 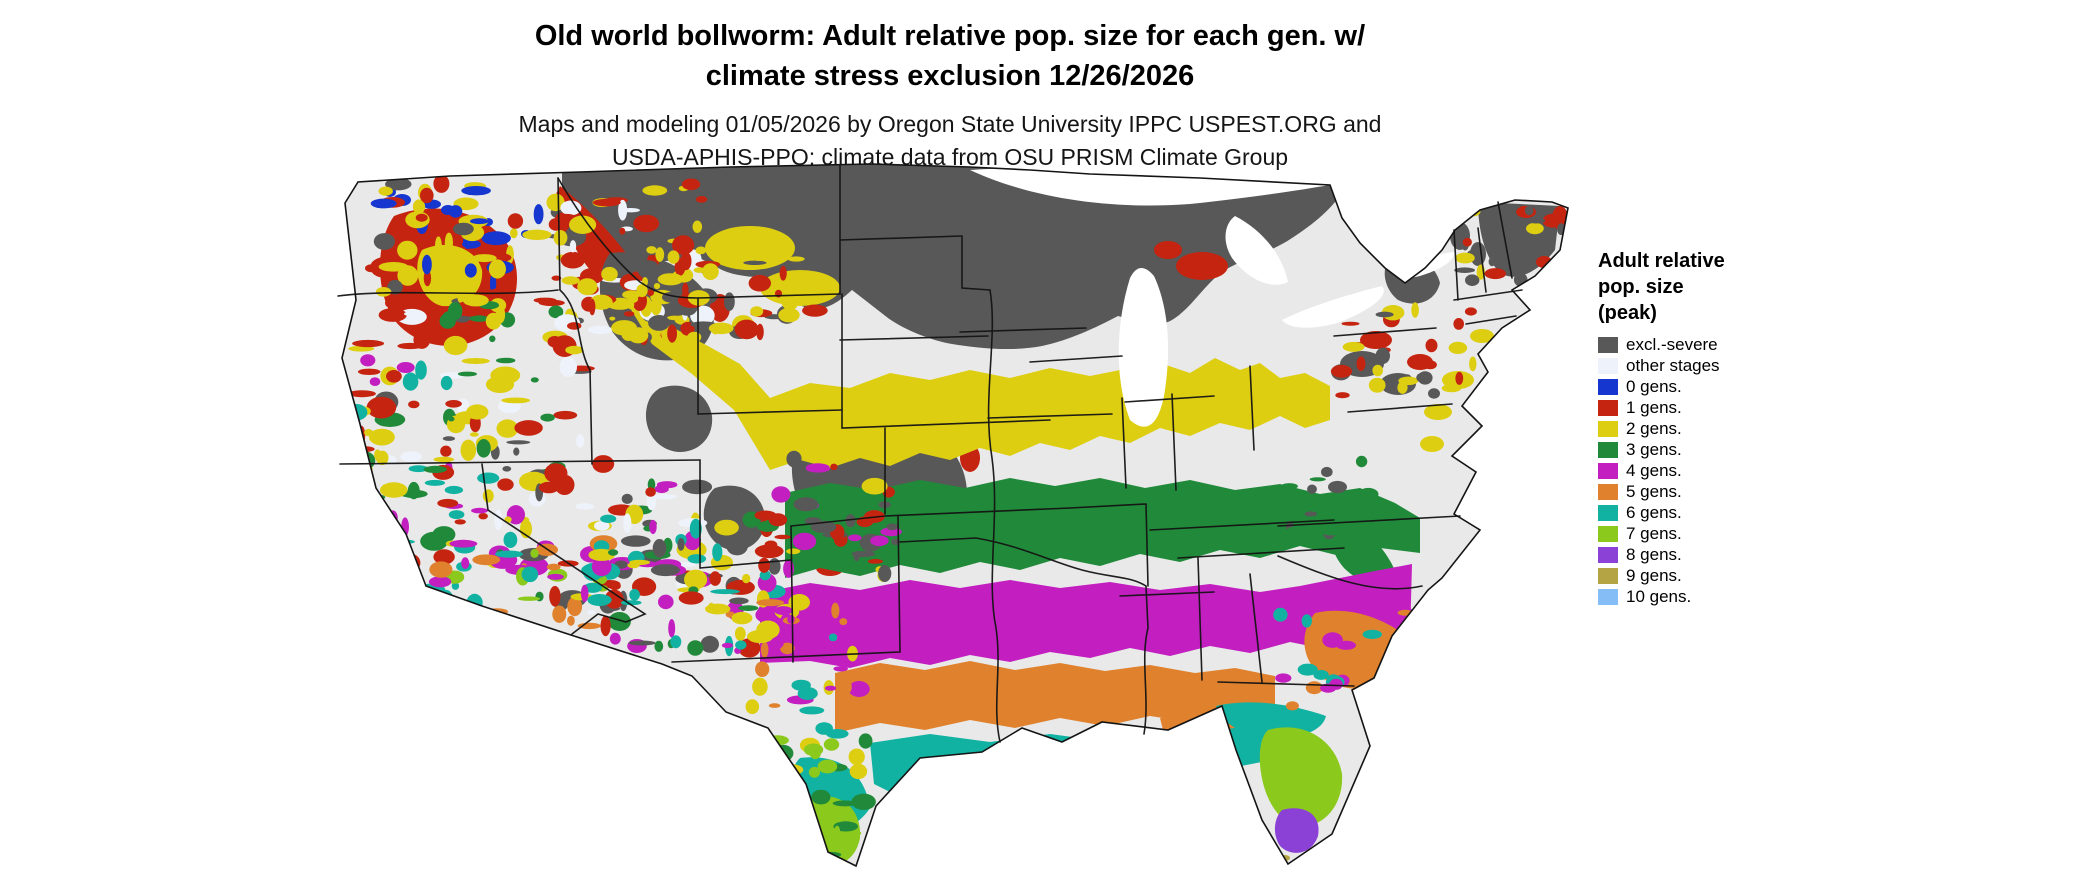 What do you see at coordinates (1703, 428) in the screenshot?
I see `legend-item-2-gens: 2 gens.` at bounding box center [1703, 428].